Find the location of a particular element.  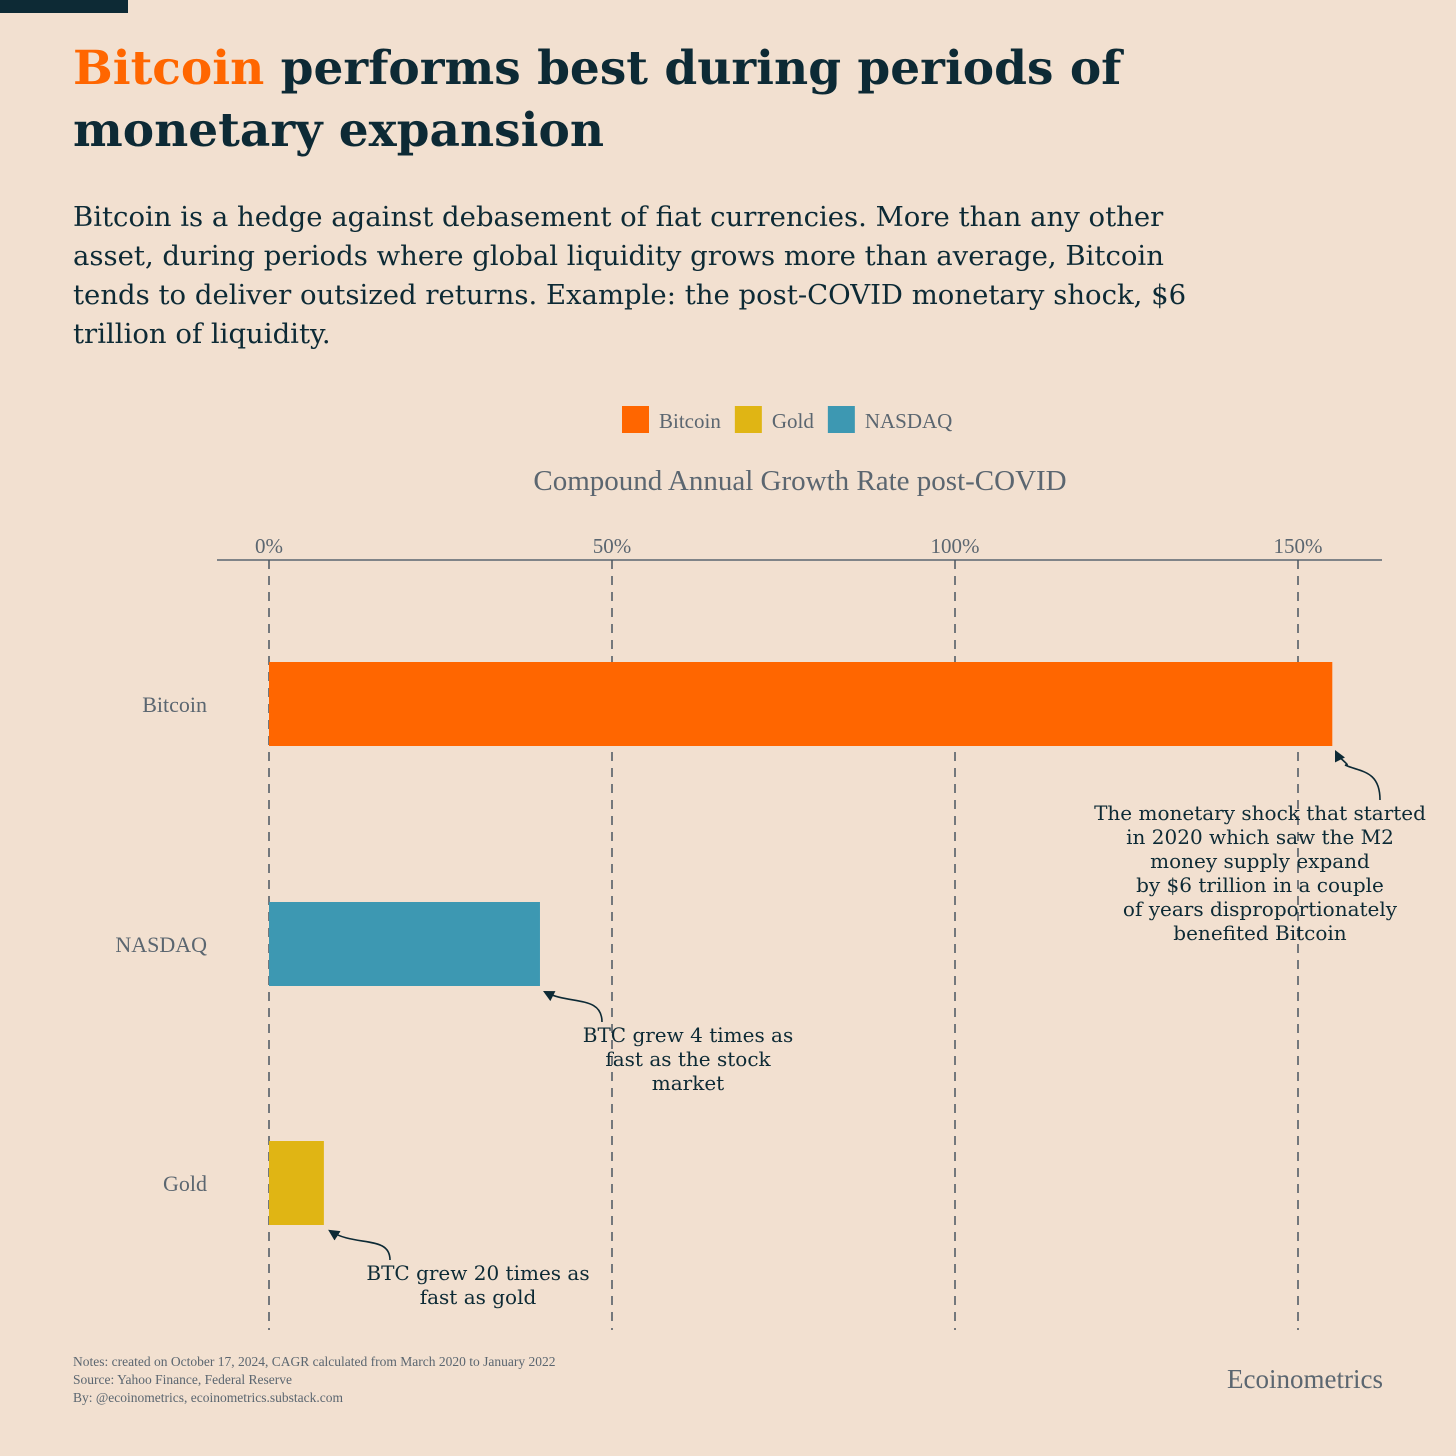

brand-logo: Ecoinometrics is located at coordinates (1305, 1379).